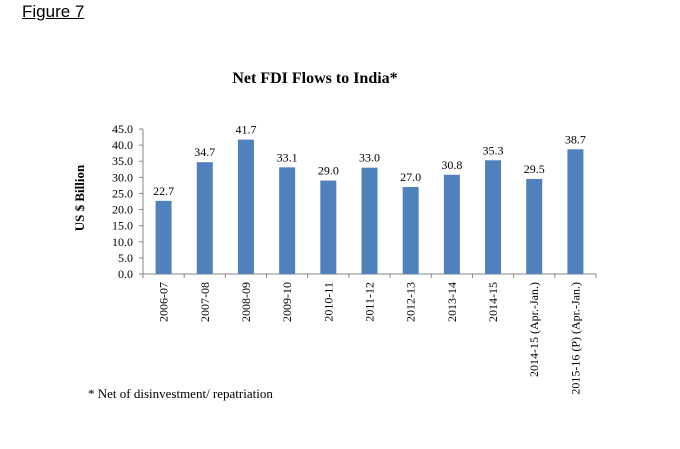 The image size is (680, 449). Describe the element at coordinates (125, 274) in the screenshot. I see `y-tick-label: 0.0` at that location.